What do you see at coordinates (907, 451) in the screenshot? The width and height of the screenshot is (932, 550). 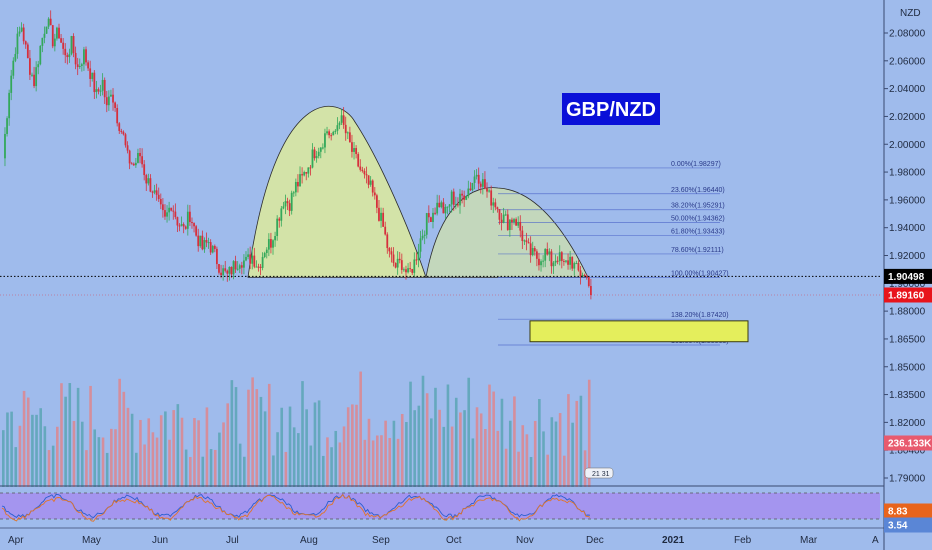 I see `y-tick-label: 1.80400` at bounding box center [907, 451].